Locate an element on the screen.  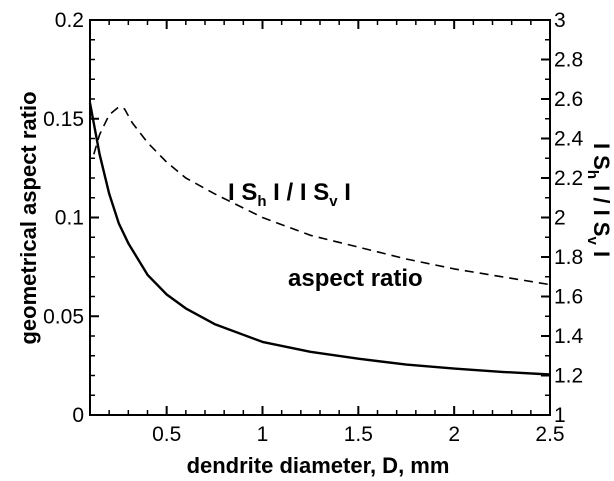
x-axis-title: dendrite diameter, D, mm is located at coordinates (318, 465).